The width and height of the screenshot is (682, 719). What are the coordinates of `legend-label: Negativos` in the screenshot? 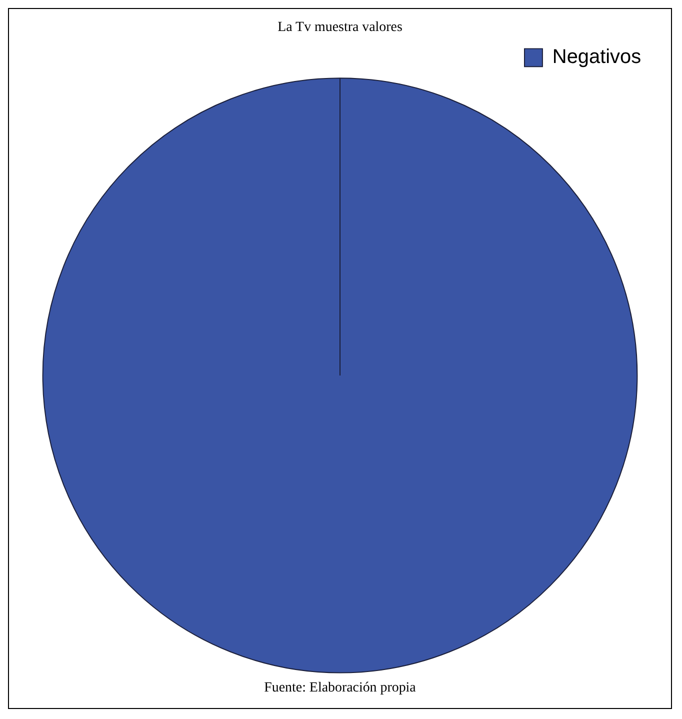 It's located at (597, 57).